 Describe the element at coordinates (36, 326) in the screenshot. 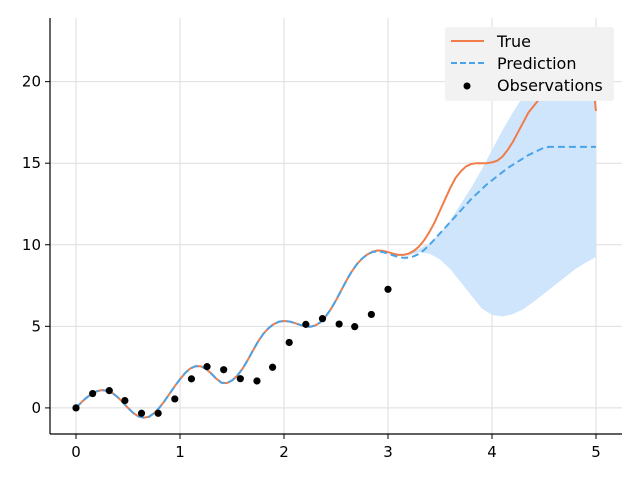

I see `y-tick-label-1: 5` at that location.